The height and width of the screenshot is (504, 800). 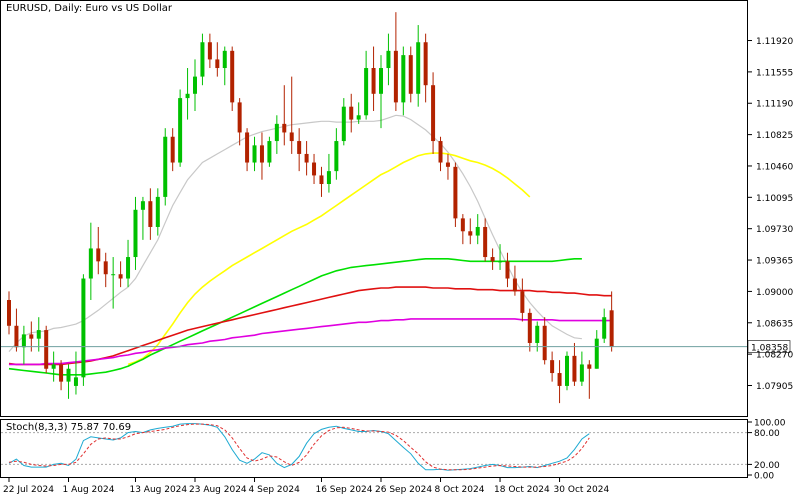 I want to click on x-tick-label: 23 Aug 2024, so click(x=218, y=490).